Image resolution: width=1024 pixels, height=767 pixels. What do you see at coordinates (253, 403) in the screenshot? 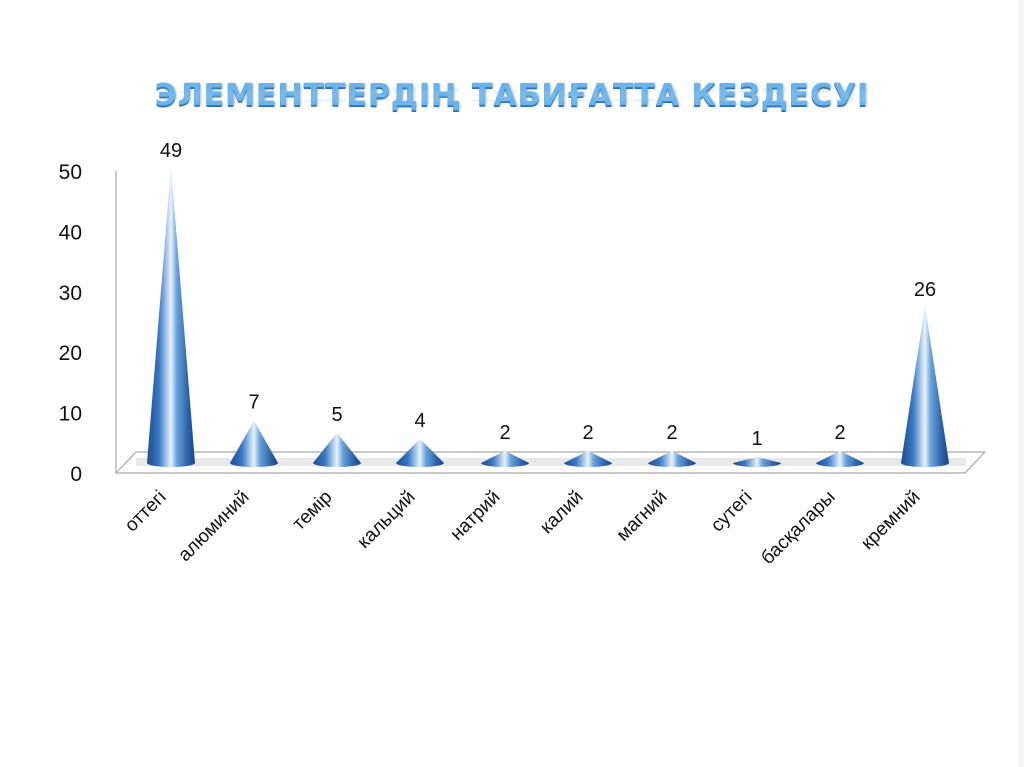
I see `data-label: 7` at bounding box center [253, 403].